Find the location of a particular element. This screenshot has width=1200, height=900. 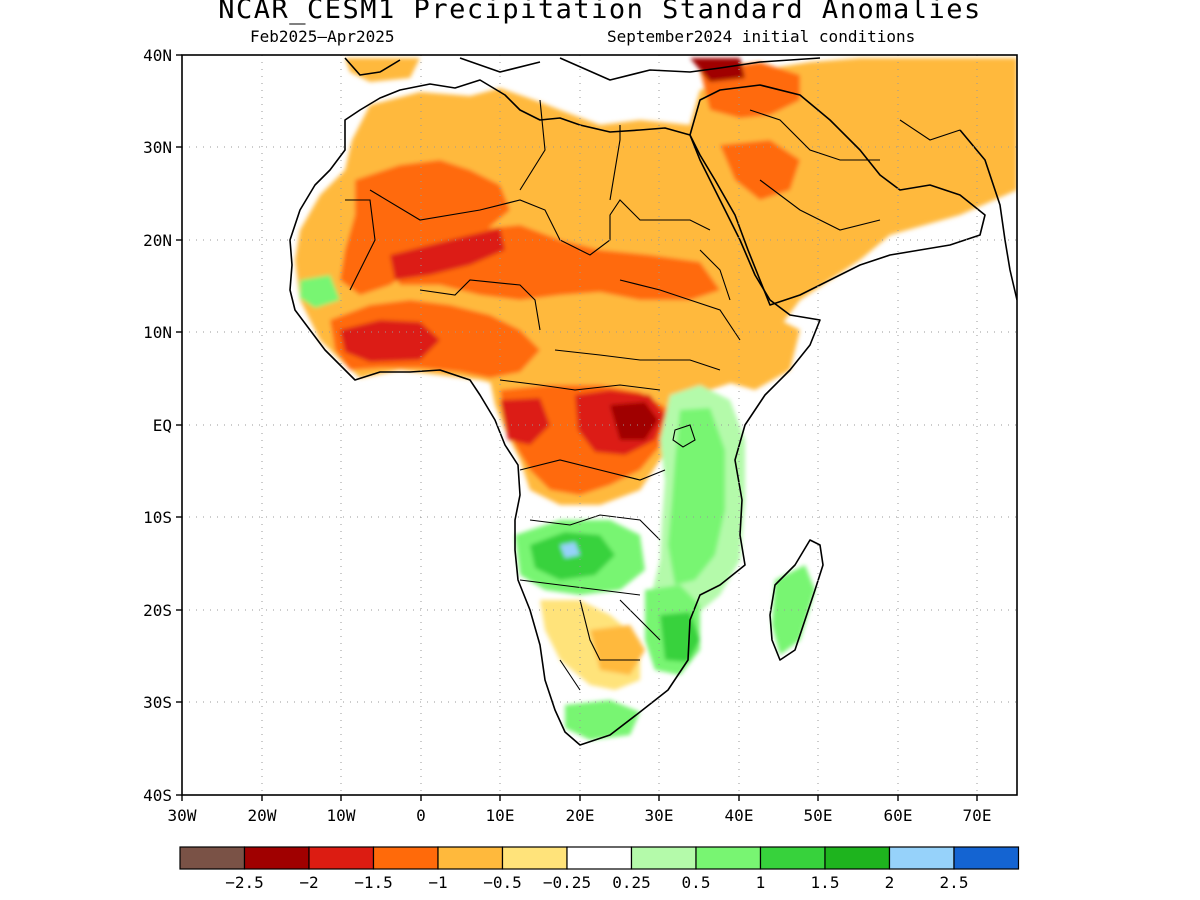

anomaly-angola-peak is located at coordinates (570, 550).